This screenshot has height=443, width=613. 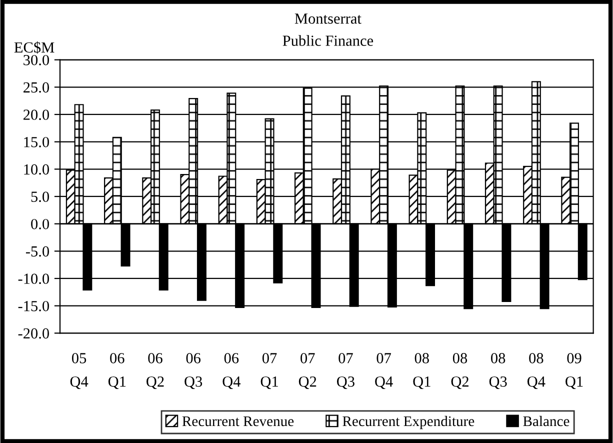 I want to click on y-tick-label: 0.0, so click(x=40, y=224).